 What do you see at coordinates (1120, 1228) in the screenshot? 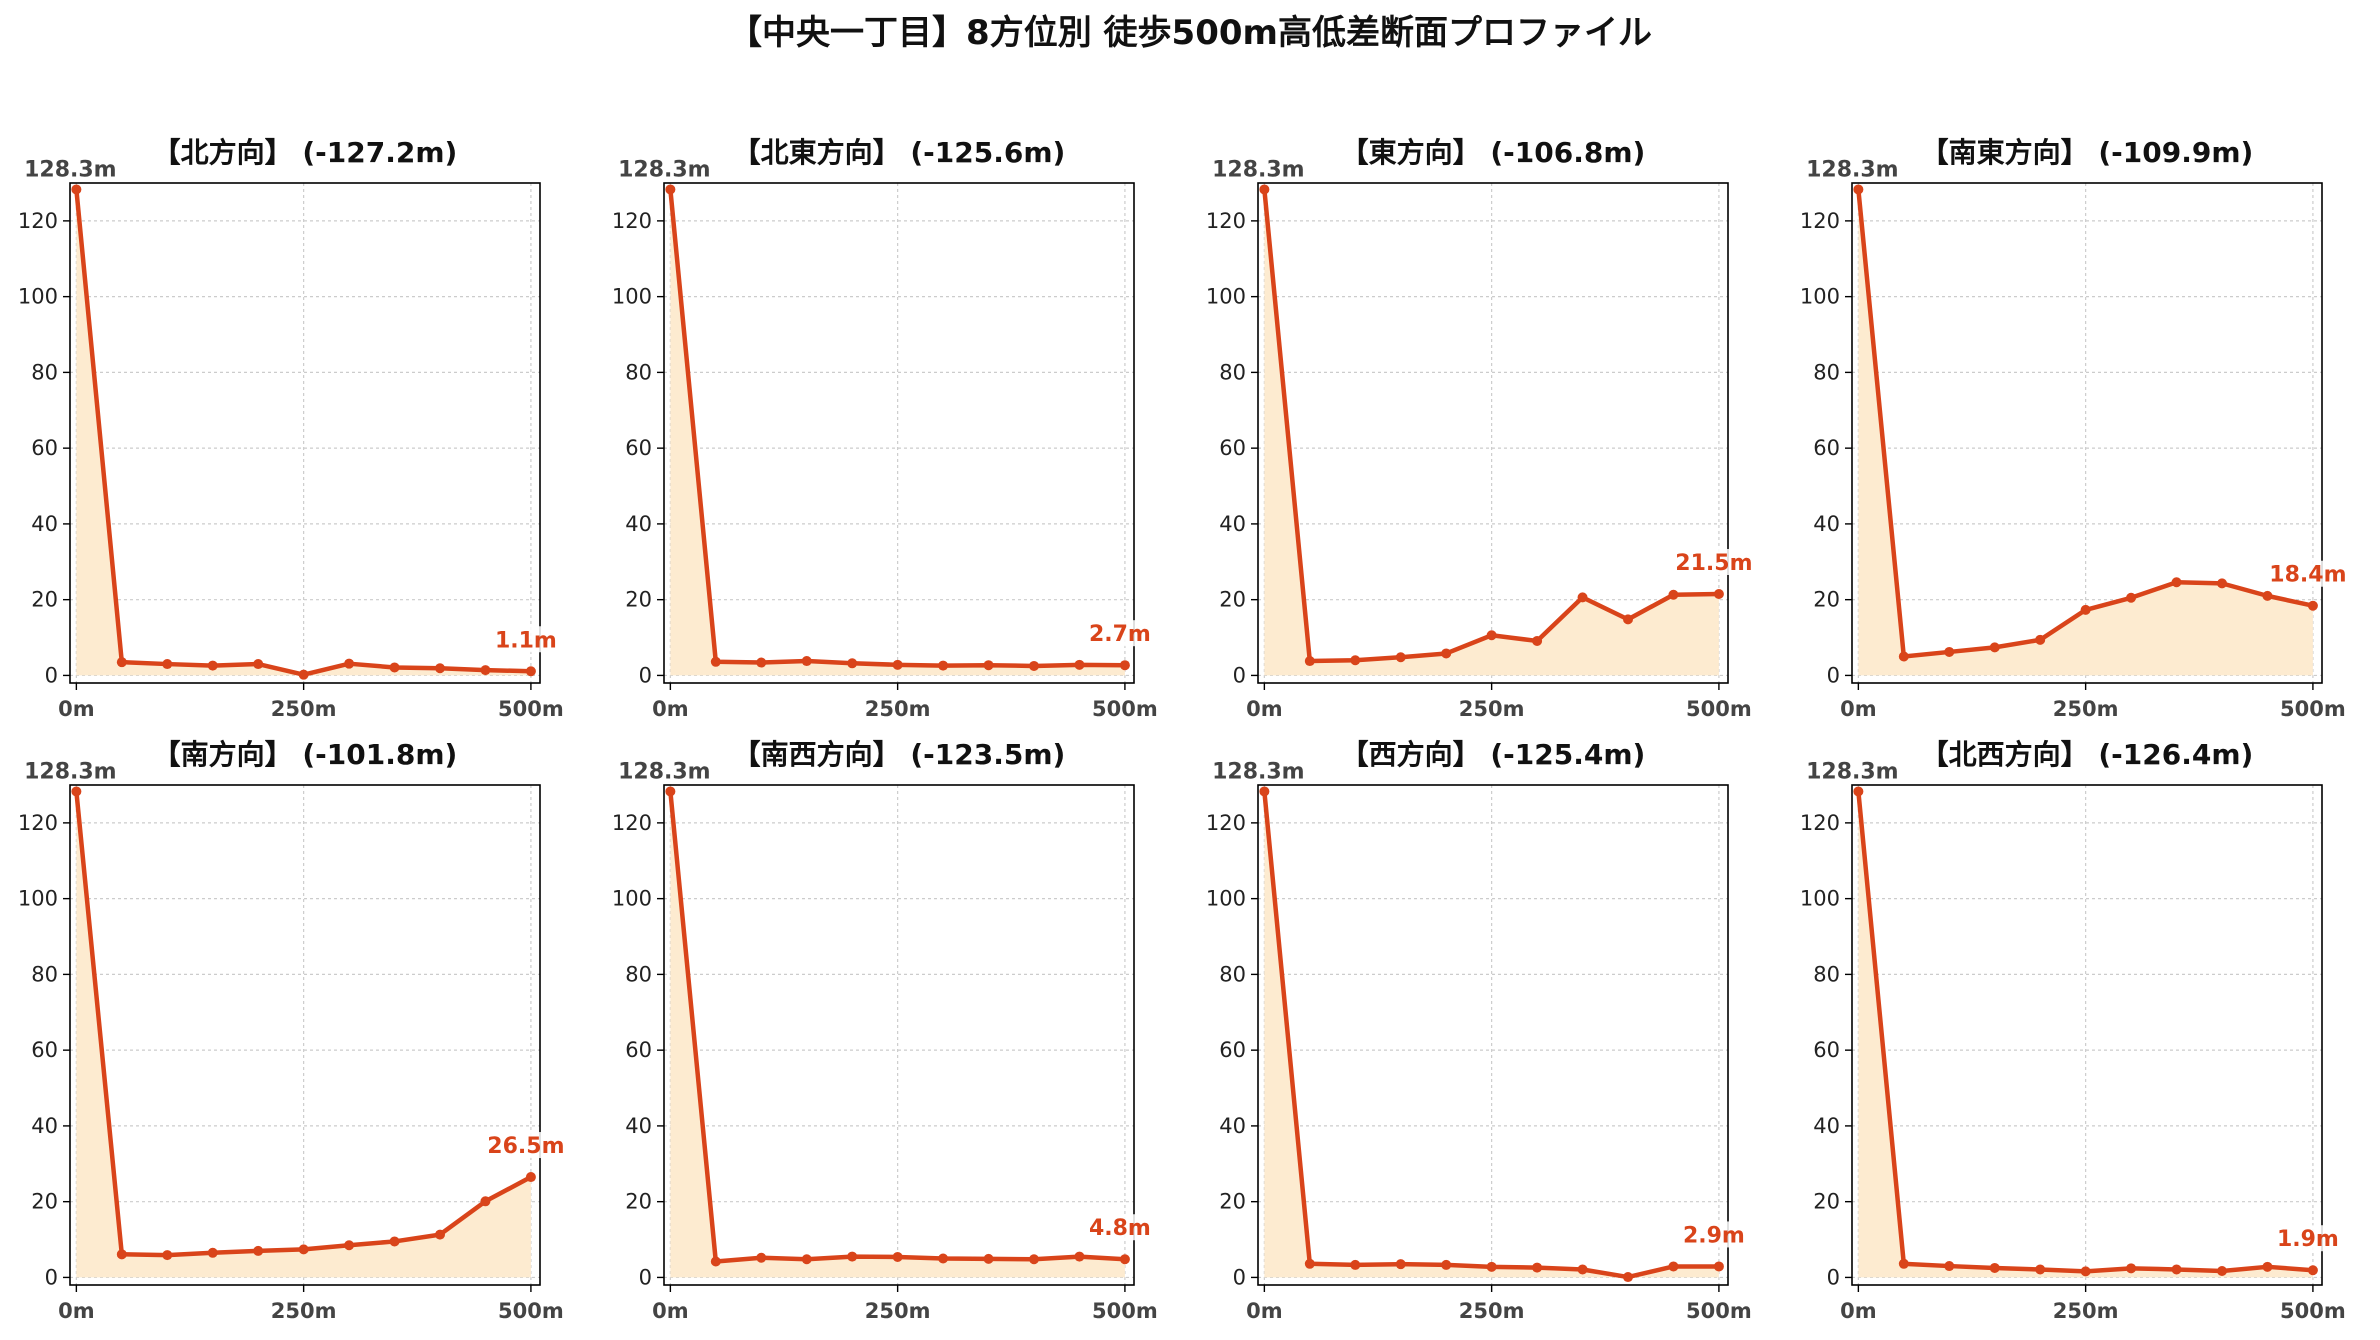
I see `end-label: 4.8m` at bounding box center [1120, 1228].